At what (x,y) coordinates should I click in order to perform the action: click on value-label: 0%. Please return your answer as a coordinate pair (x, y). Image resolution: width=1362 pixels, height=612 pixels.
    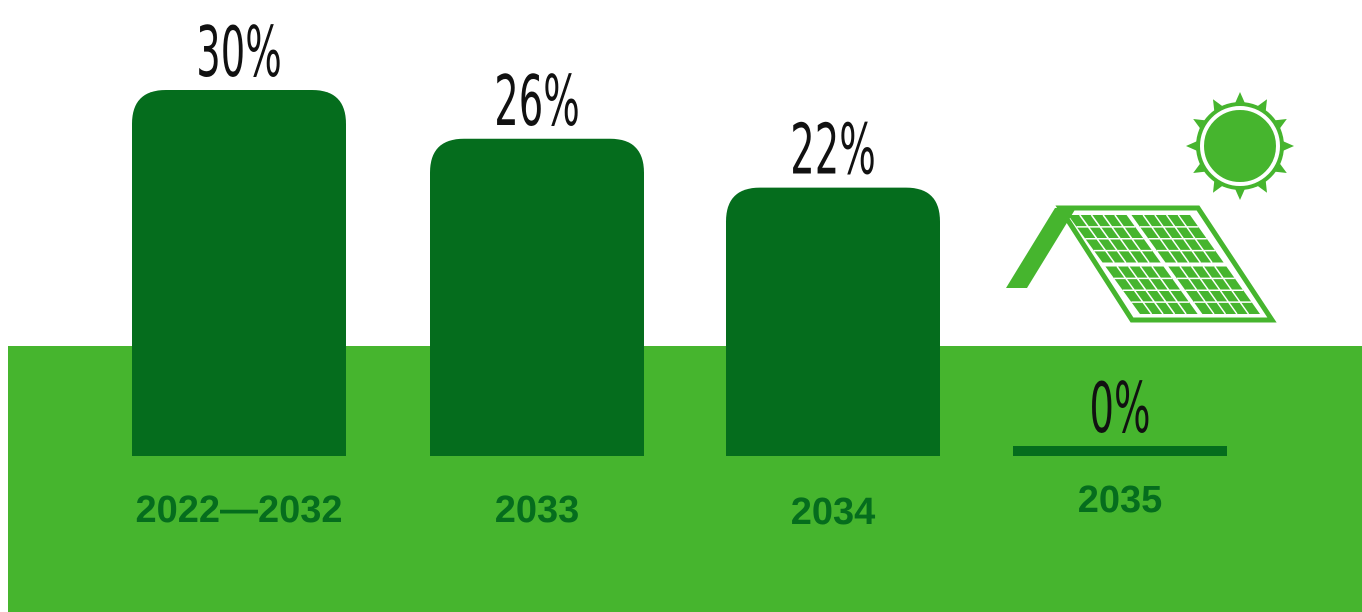
    Looking at the image, I should click on (1120, 409).